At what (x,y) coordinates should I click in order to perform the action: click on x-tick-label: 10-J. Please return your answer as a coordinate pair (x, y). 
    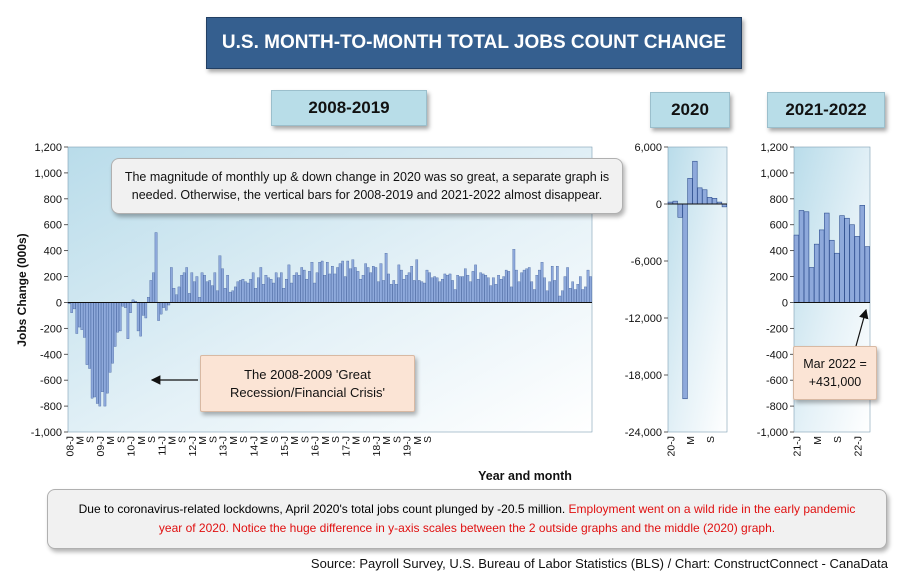
    Looking at the image, I should click on (132, 446).